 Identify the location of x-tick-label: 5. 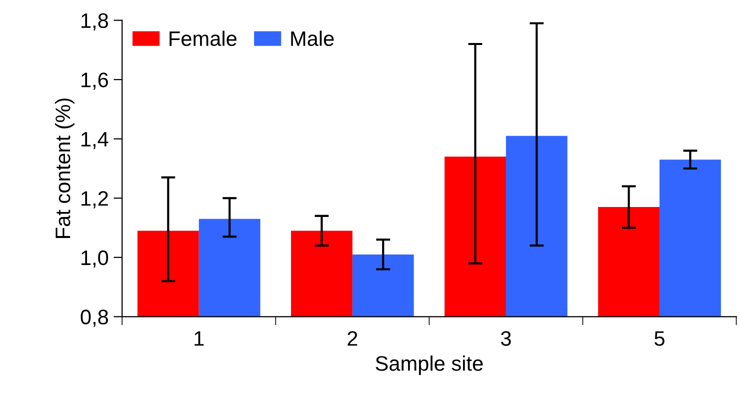
(659, 338).